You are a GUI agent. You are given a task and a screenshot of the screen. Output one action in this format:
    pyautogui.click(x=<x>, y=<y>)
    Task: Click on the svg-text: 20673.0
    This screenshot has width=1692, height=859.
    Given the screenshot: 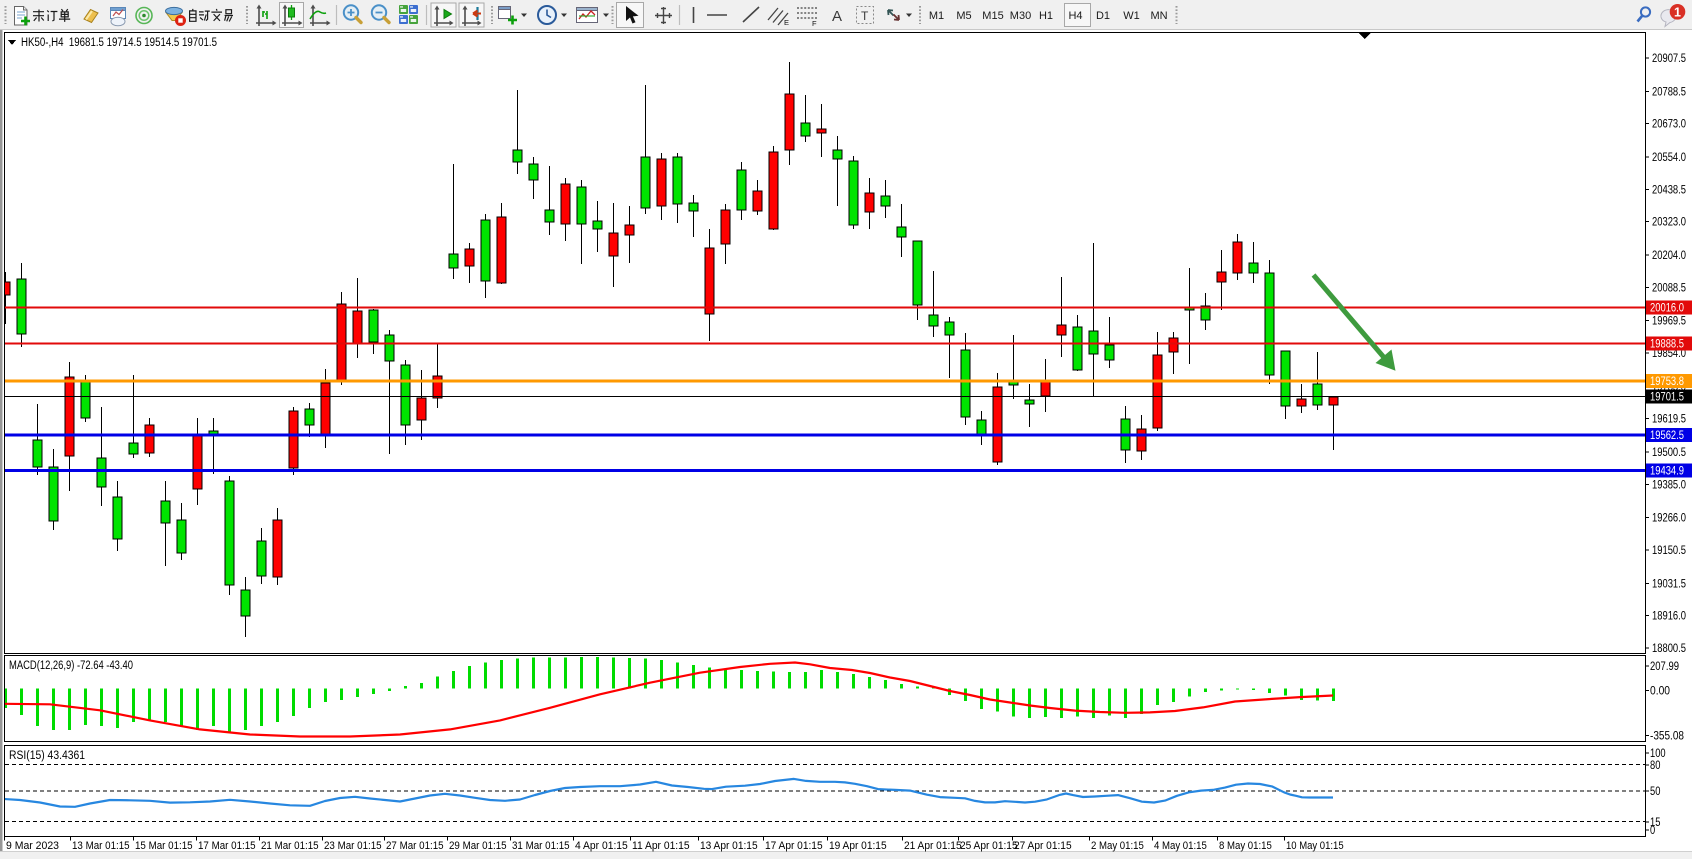 What is the action you would take?
    pyautogui.click(x=1669, y=125)
    